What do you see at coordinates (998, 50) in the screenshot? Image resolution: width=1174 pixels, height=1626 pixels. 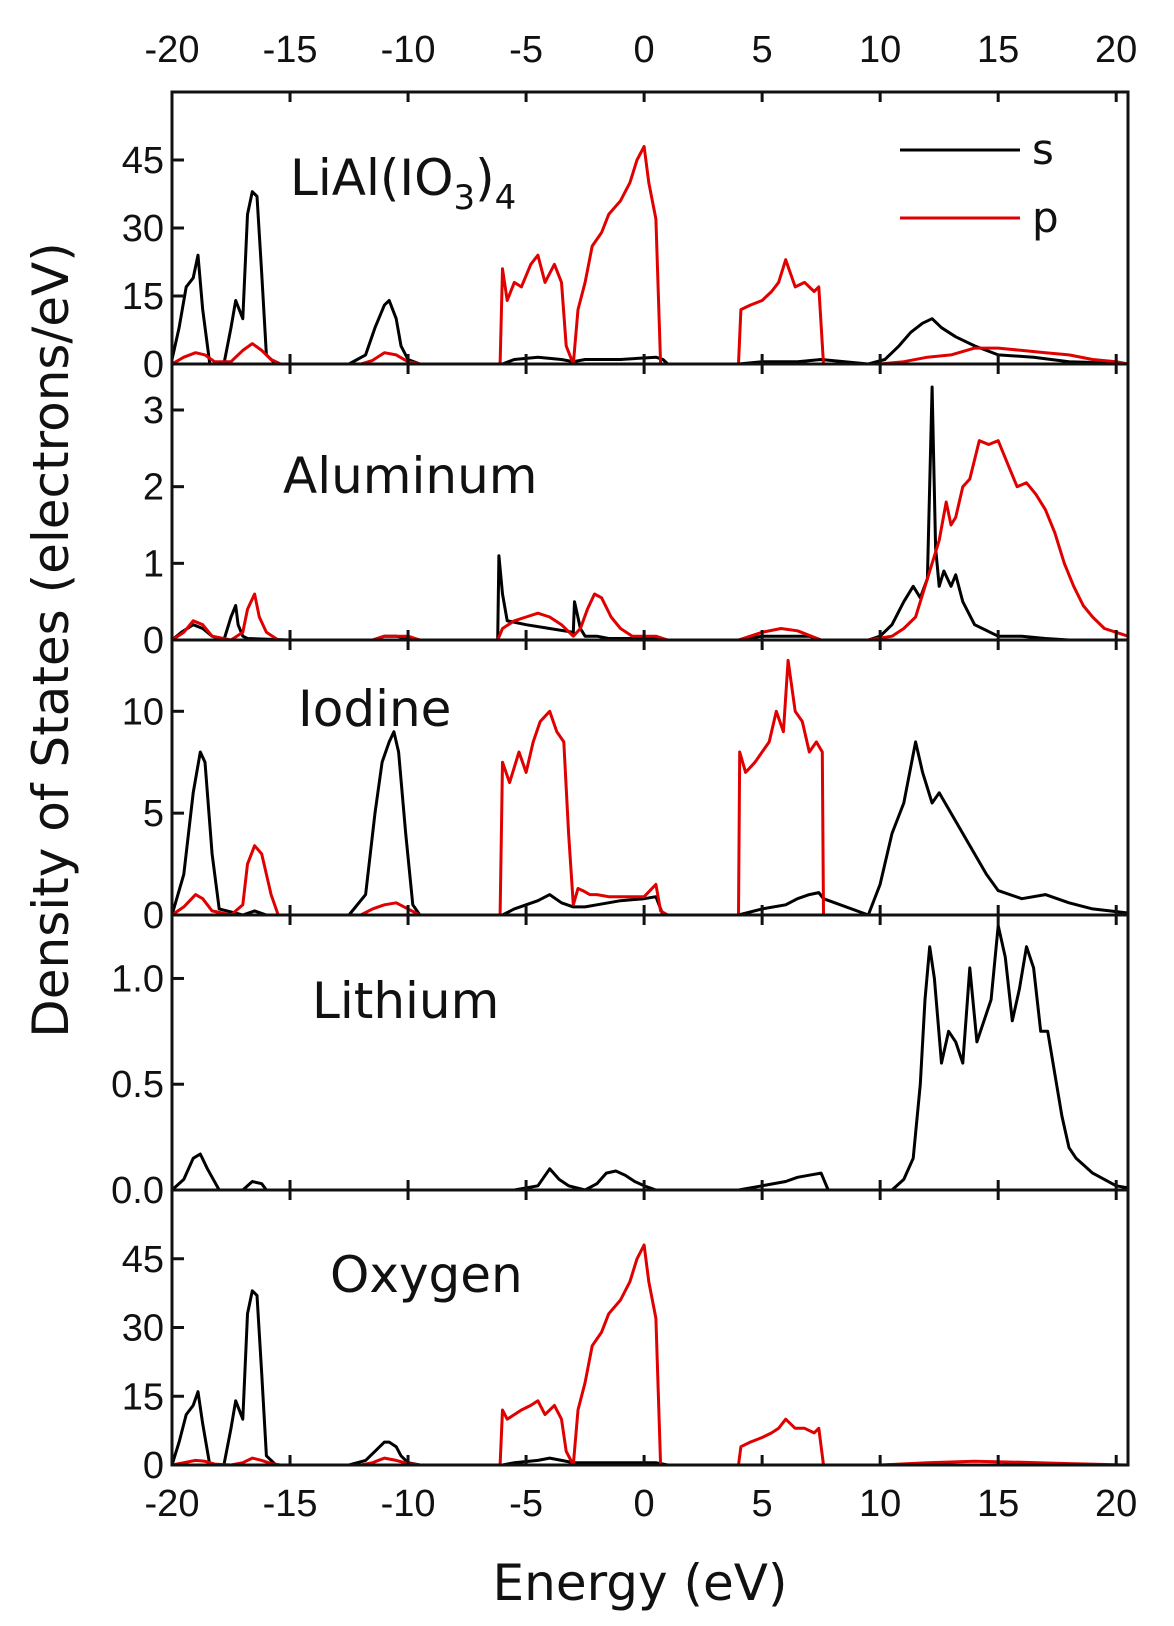 I see `x-tick-label-top: 15` at bounding box center [998, 50].